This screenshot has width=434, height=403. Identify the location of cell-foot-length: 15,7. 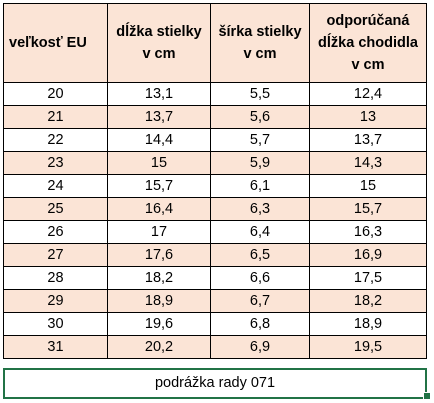
(368, 209).